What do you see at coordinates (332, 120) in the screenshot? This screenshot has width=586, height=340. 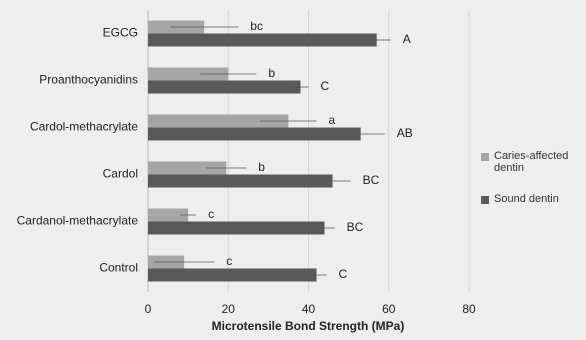 I see `significance-label: a` at bounding box center [332, 120].